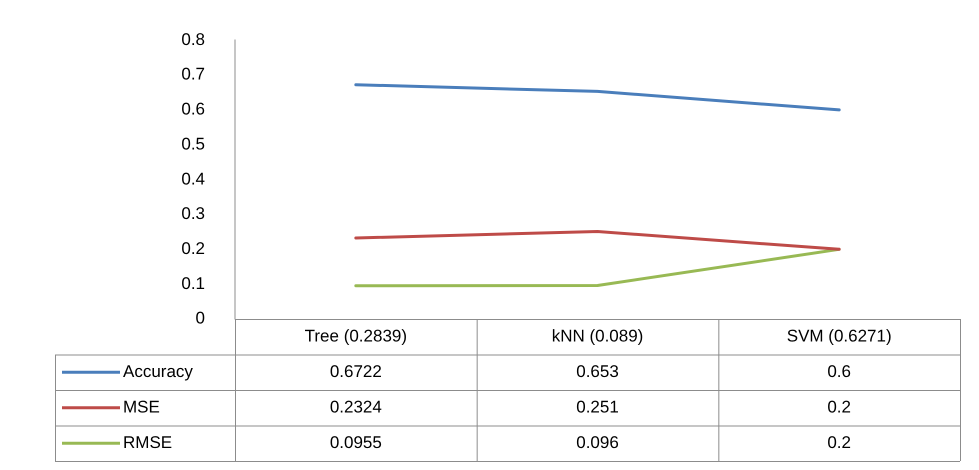  I want to click on x-tick-label: Tree (0.2839), so click(356, 336).